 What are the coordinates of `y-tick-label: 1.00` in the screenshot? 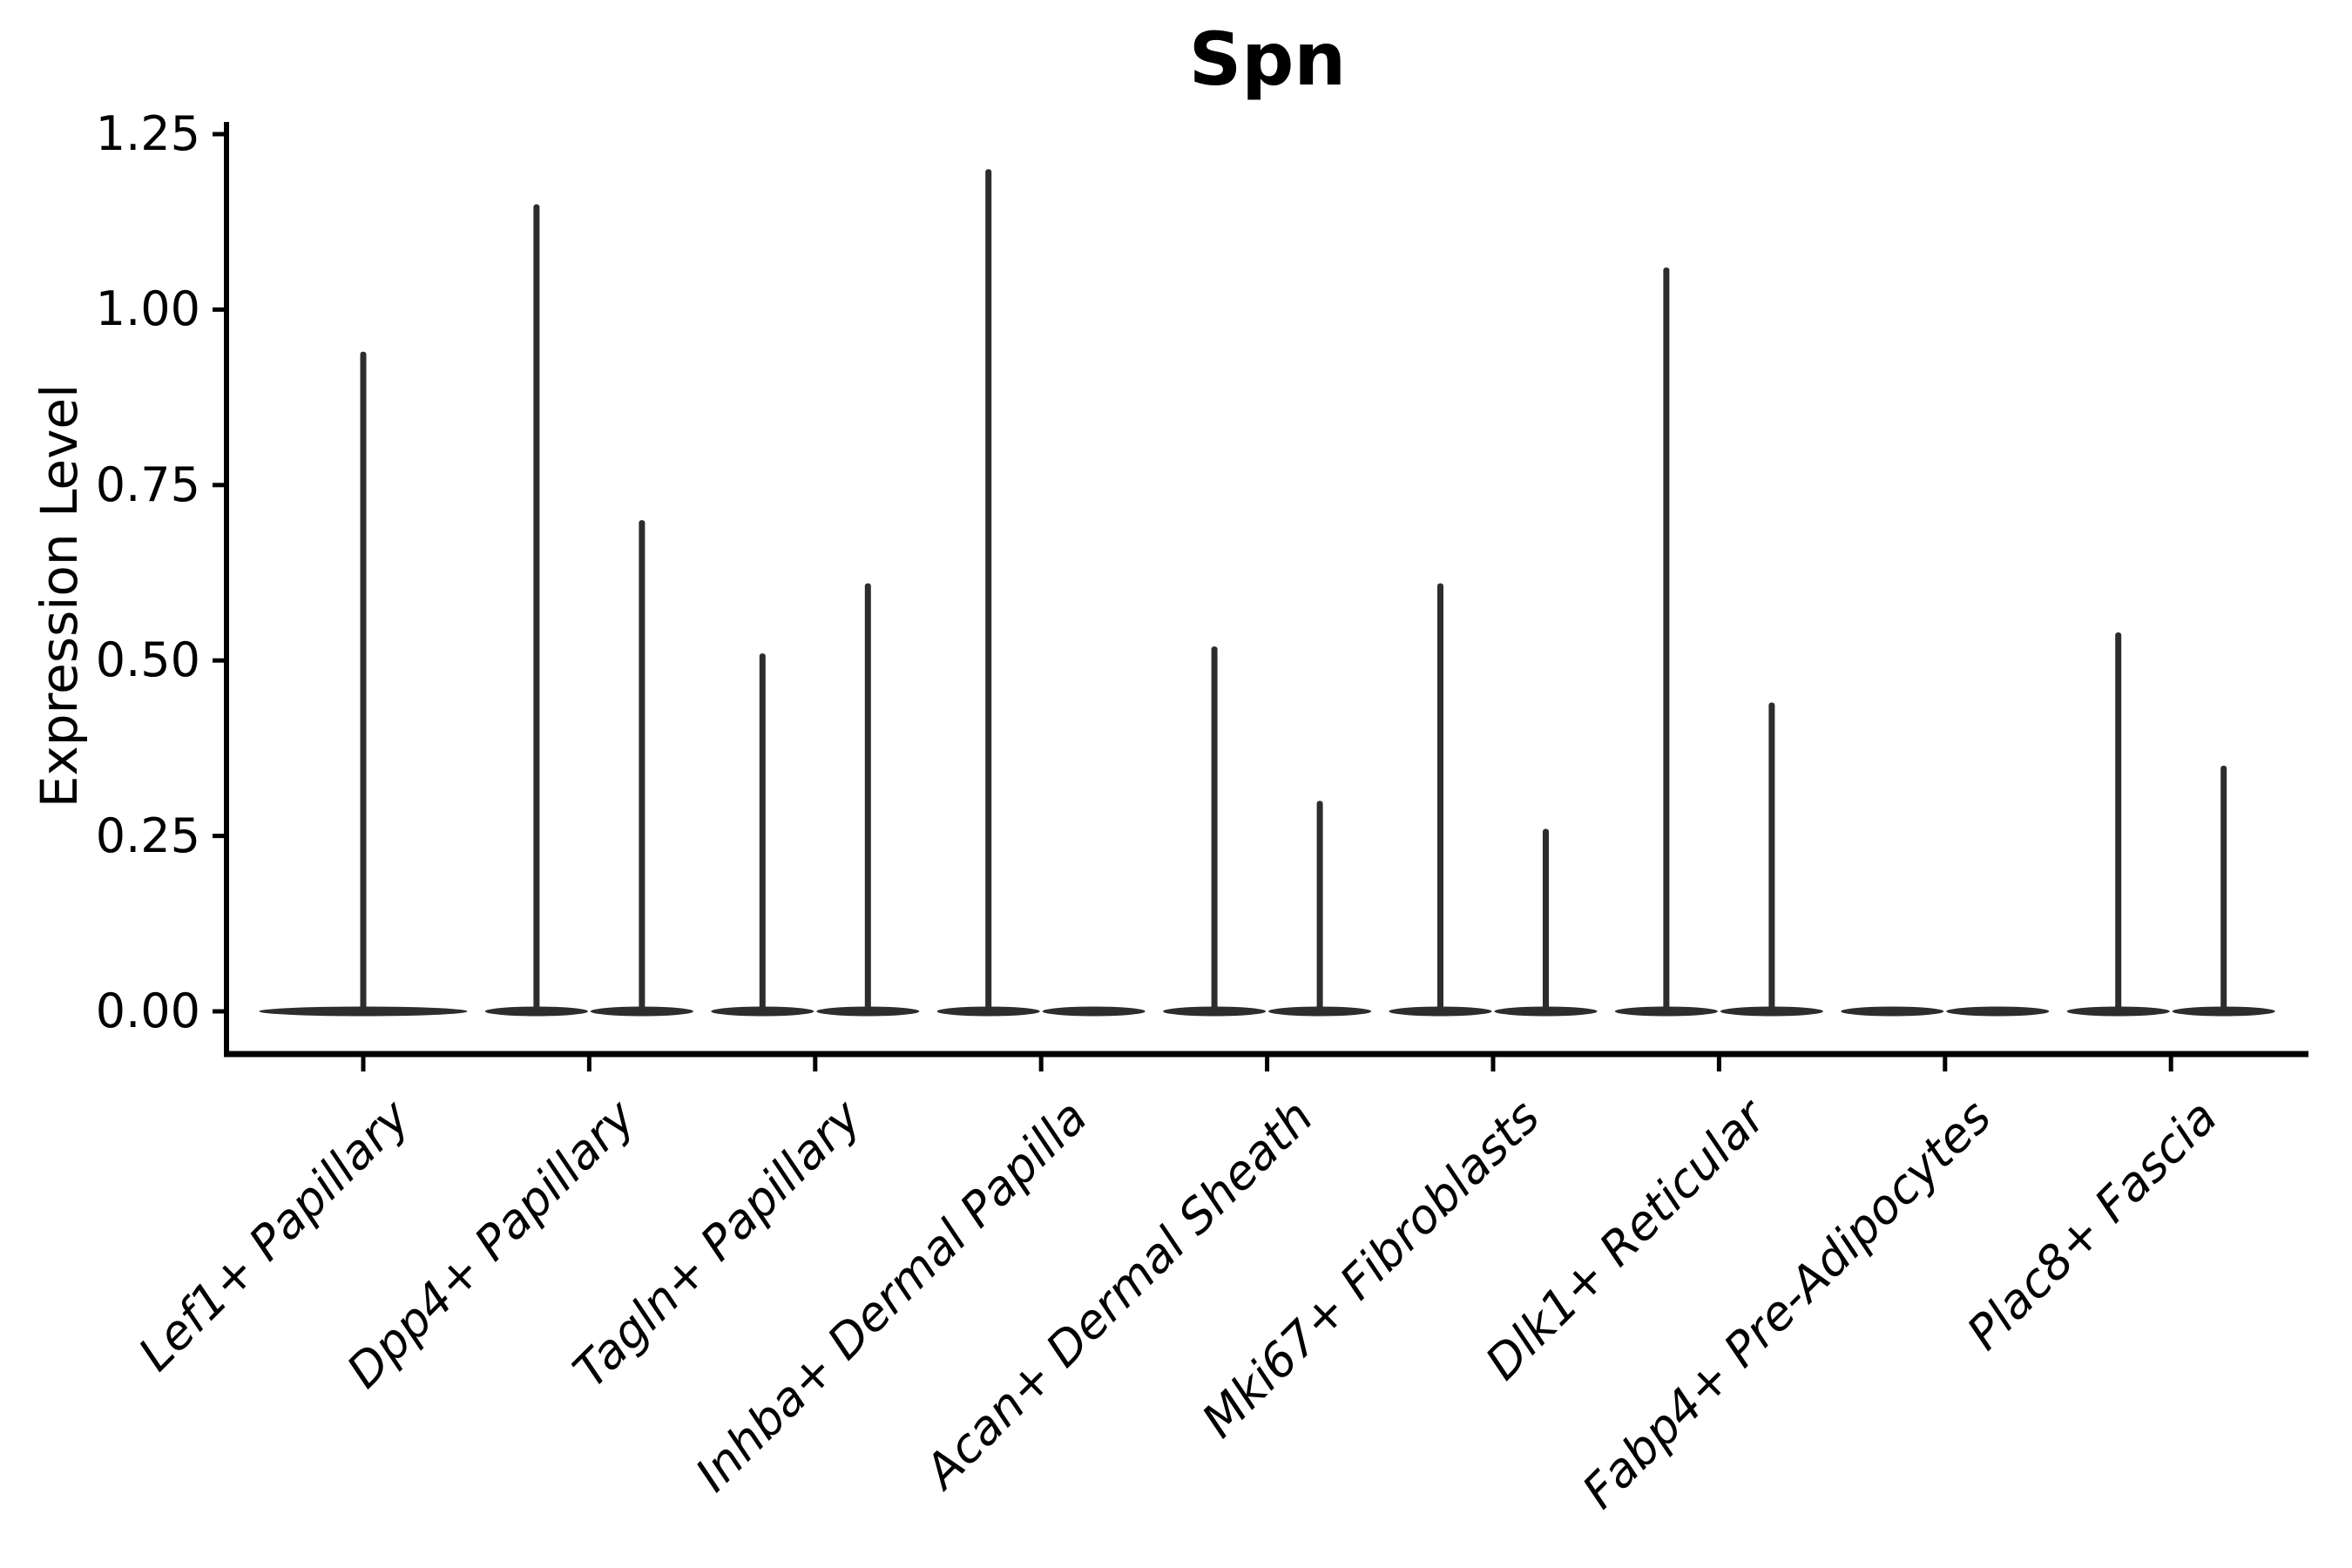 It's located at (147, 309).